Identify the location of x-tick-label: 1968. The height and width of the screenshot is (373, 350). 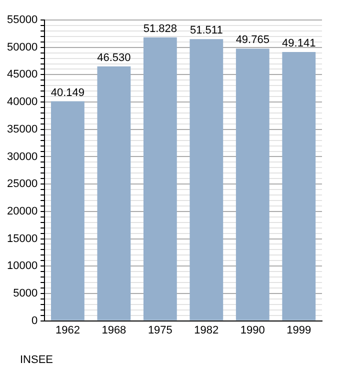
(114, 330).